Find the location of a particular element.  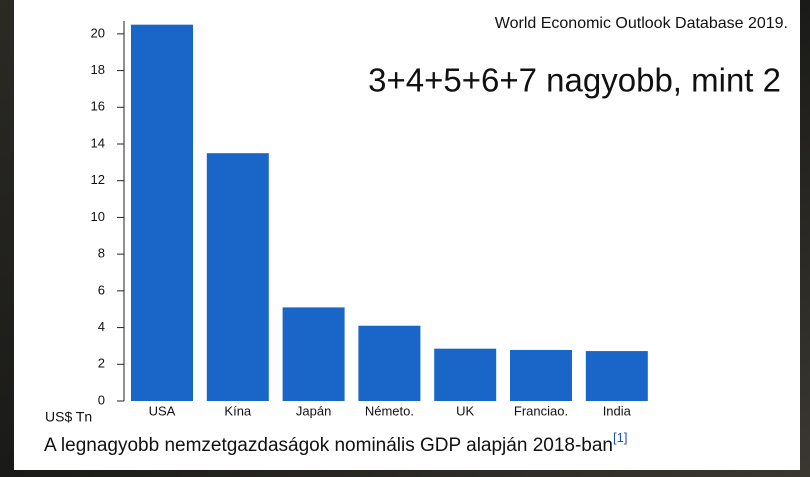

y-tick-label: 8 is located at coordinates (101, 253).